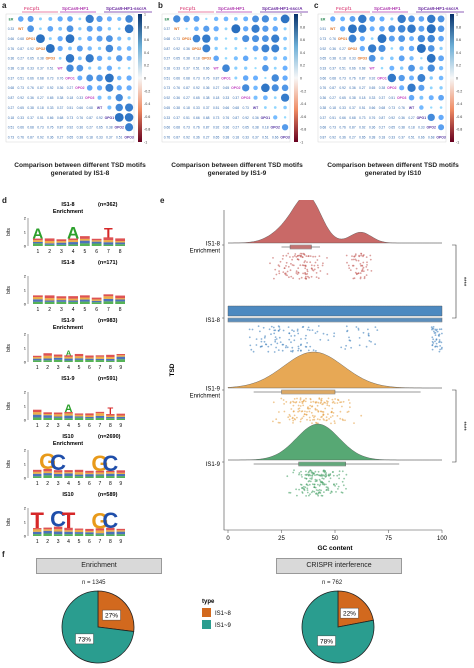  I want to click on corr-value: 0.33, so click(80, 98).